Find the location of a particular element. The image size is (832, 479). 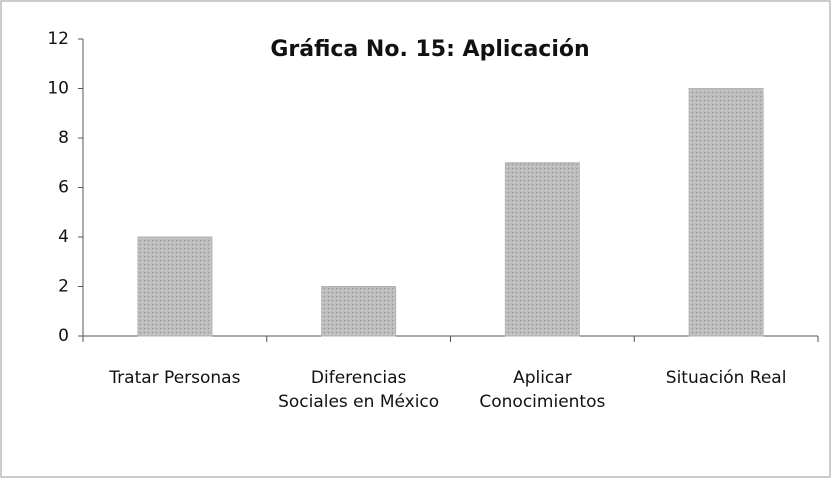

chart-title: Gráfica No. 15: Aplicación is located at coordinates (429, 49).